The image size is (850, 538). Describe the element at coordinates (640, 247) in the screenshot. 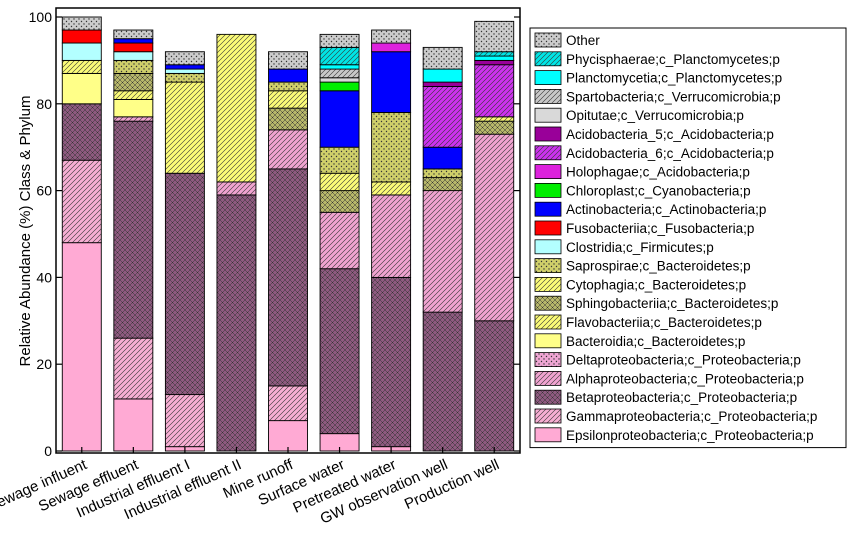

I see `legend-entry: Clostridia;c_Firmicutes;p` at that location.